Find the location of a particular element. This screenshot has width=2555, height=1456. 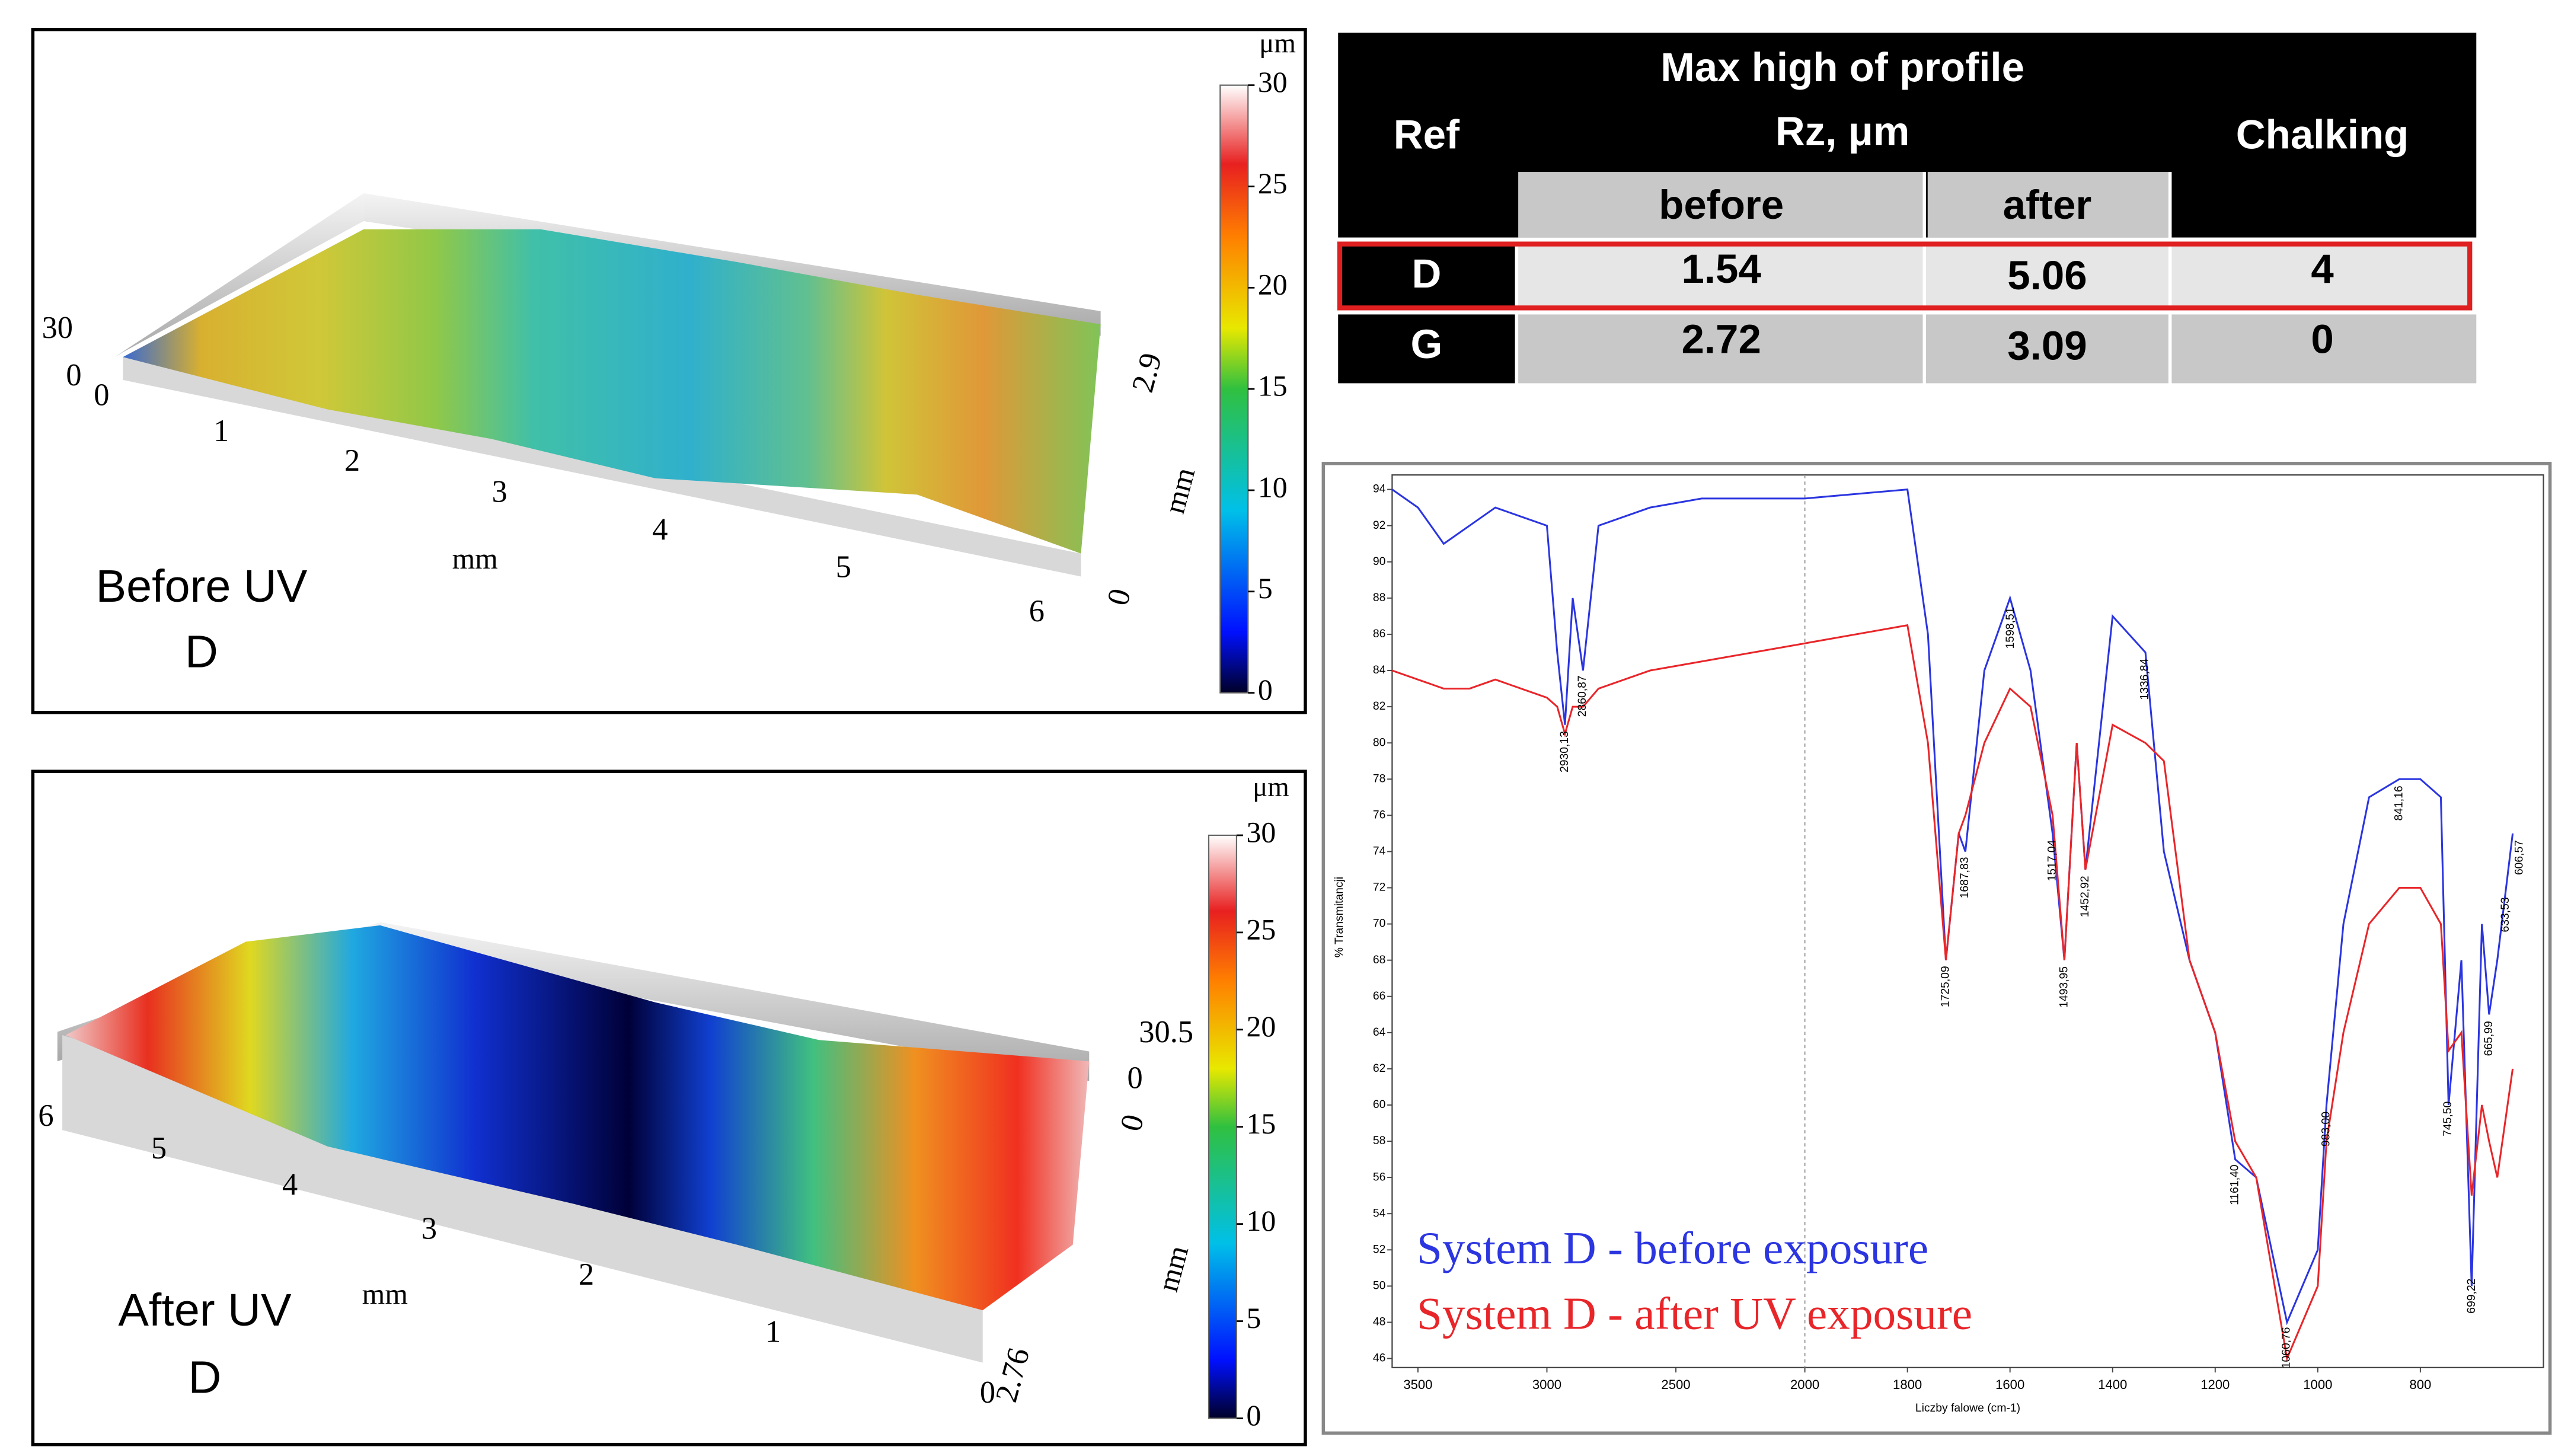

x-tick-label: 1400 is located at coordinates (2112, 1385).